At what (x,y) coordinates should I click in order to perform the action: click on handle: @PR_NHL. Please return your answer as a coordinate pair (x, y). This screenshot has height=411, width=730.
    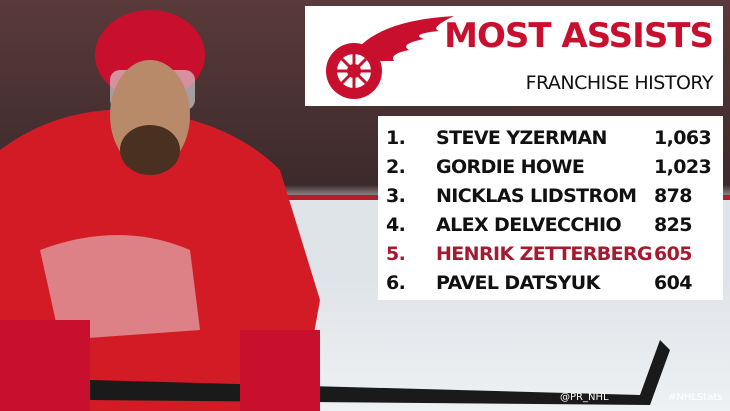
    Looking at the image, I should click on (584, 397).